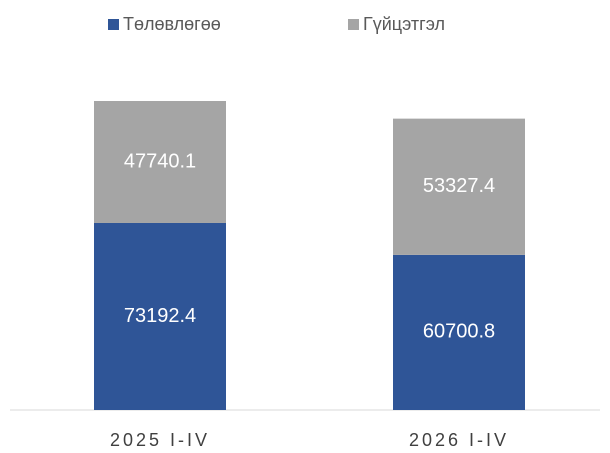 Image resolution: width=610 pixels, height=453 pixels. I want to click on x-tick-label: 2025 I-IV, so click(160, 440).